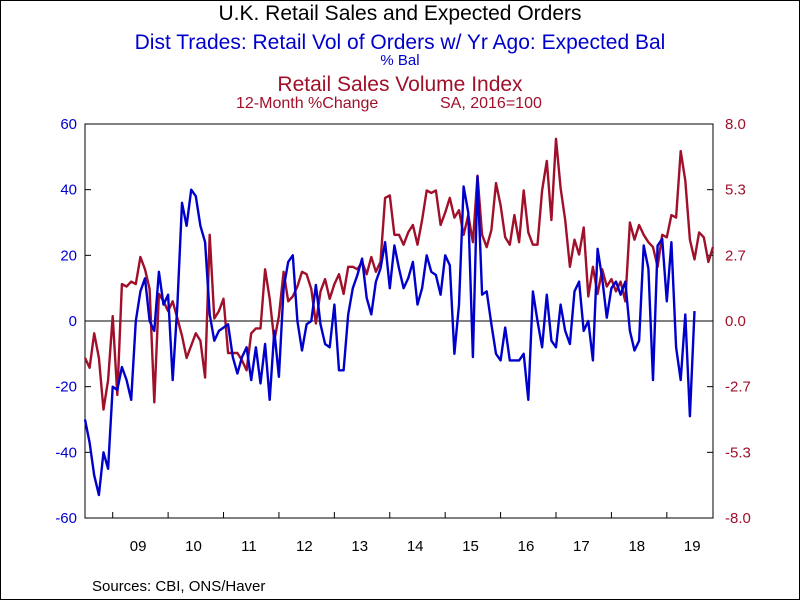  Describe the element at coordinates (68, 255) in the screenshot. I see `left-tick-label: 20` at that location.